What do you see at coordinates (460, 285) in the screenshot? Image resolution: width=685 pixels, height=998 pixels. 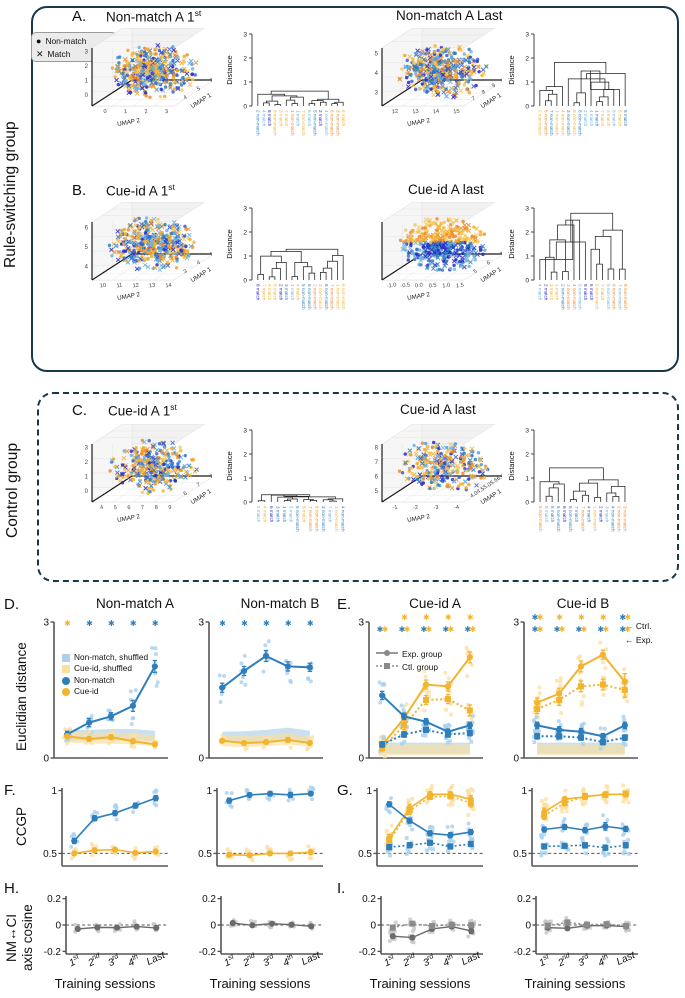 I see `svg-text: 1.5` at bounding box center [460, 285].